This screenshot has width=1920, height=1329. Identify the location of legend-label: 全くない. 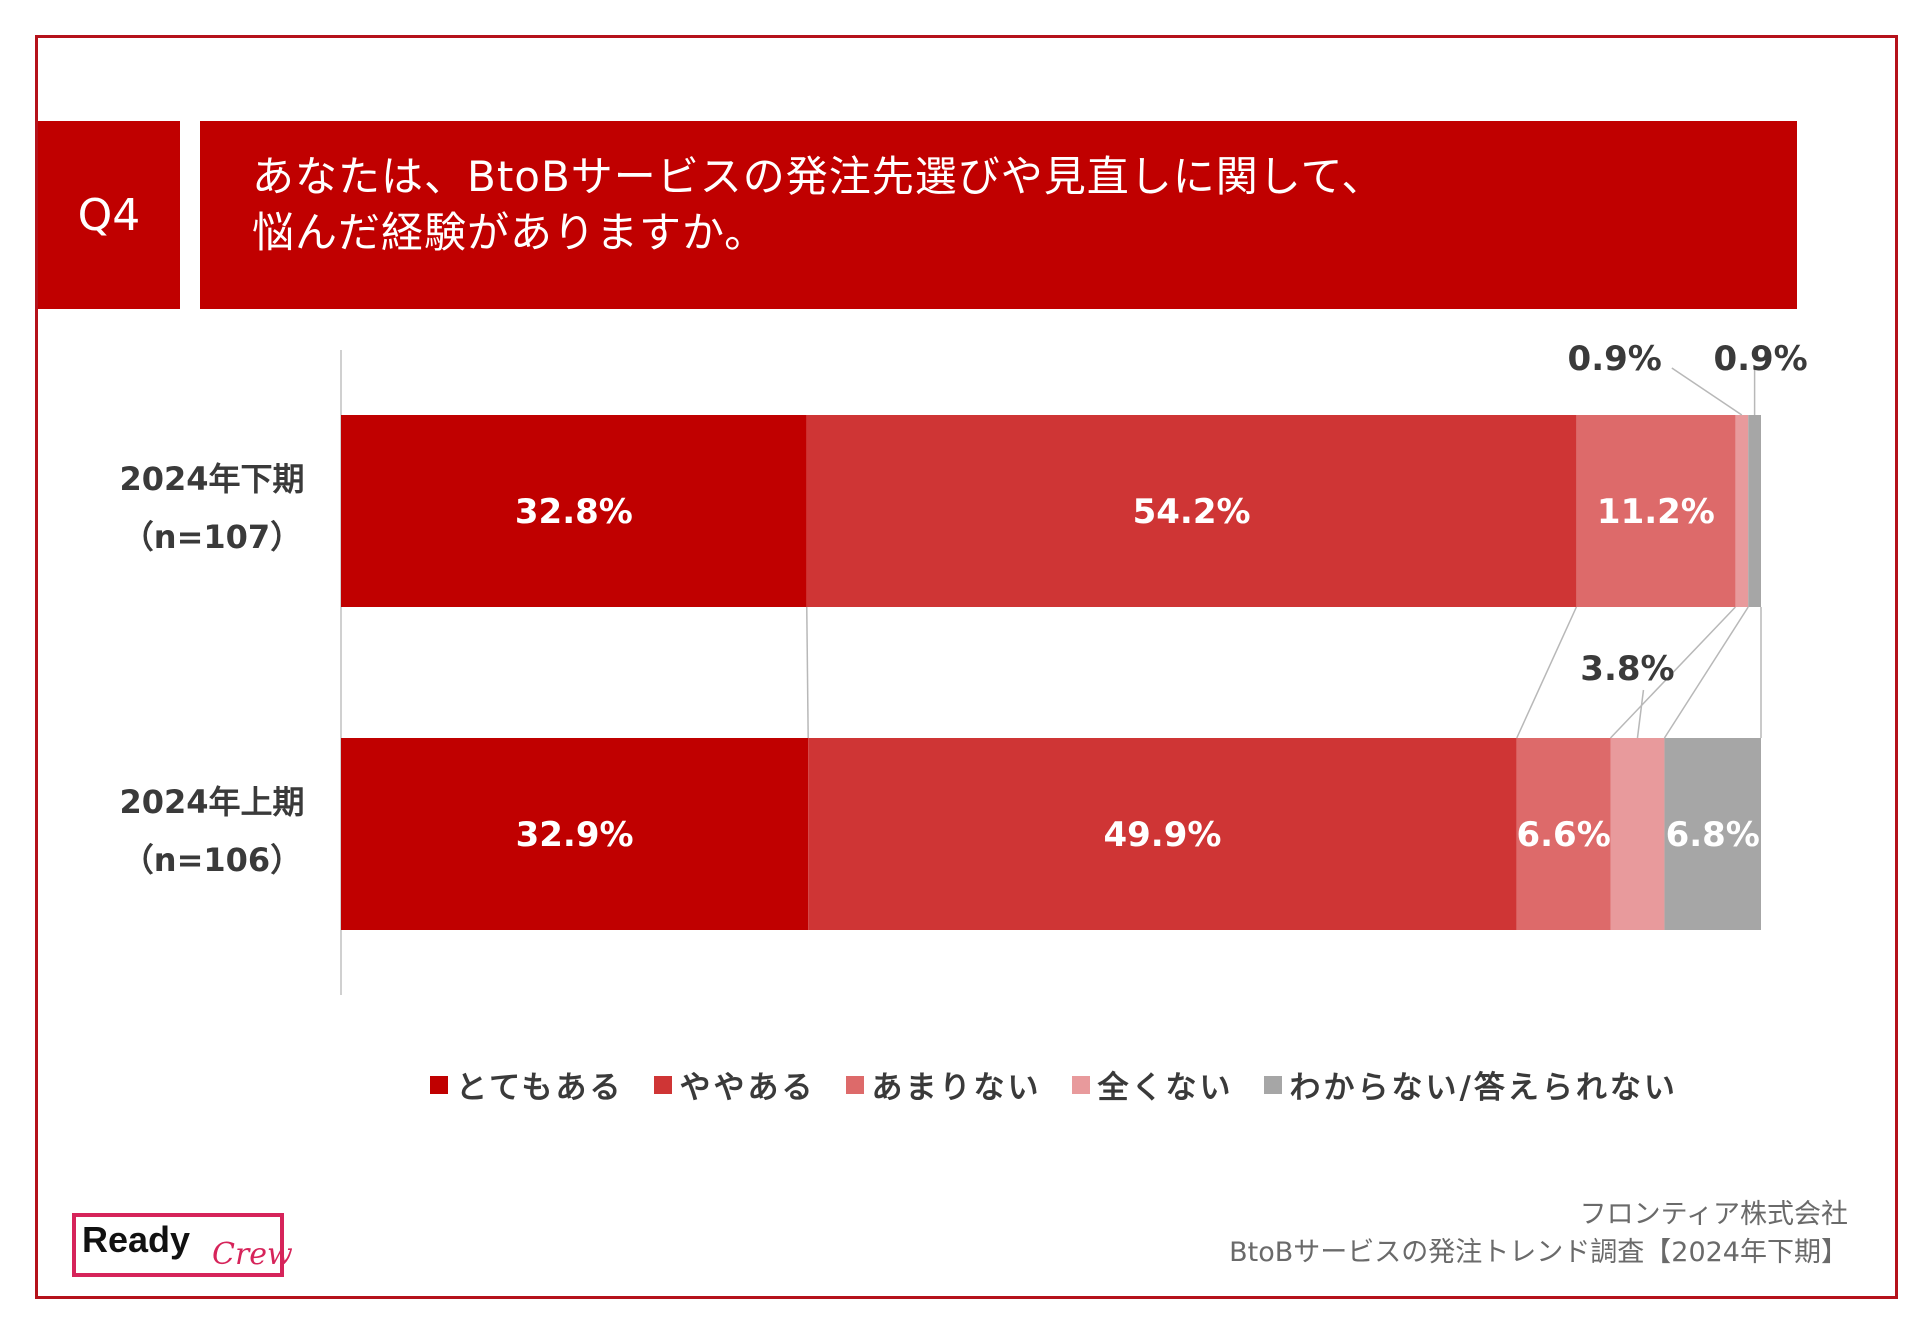
(1165, 1088).